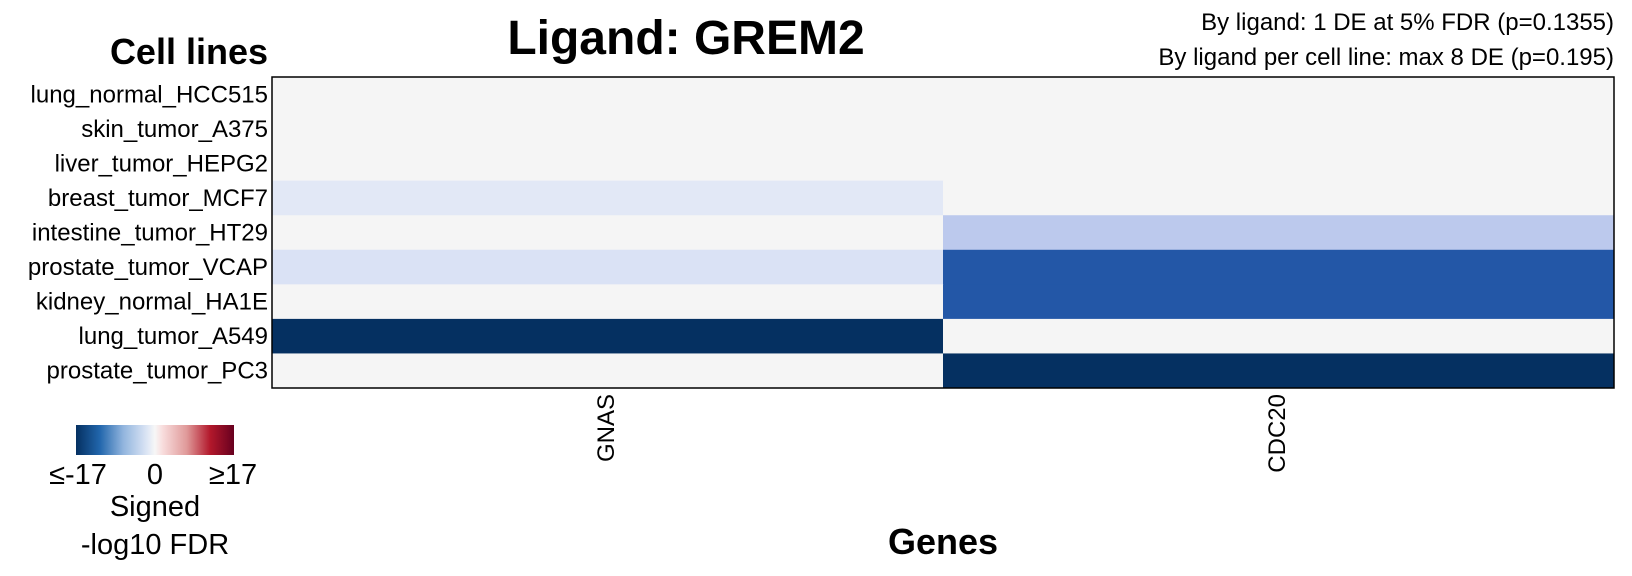 The image size is (1632, 576). I want to click on heatmap-cell-prostate_tumor_VCAP-GNAS, so click(608, 267).